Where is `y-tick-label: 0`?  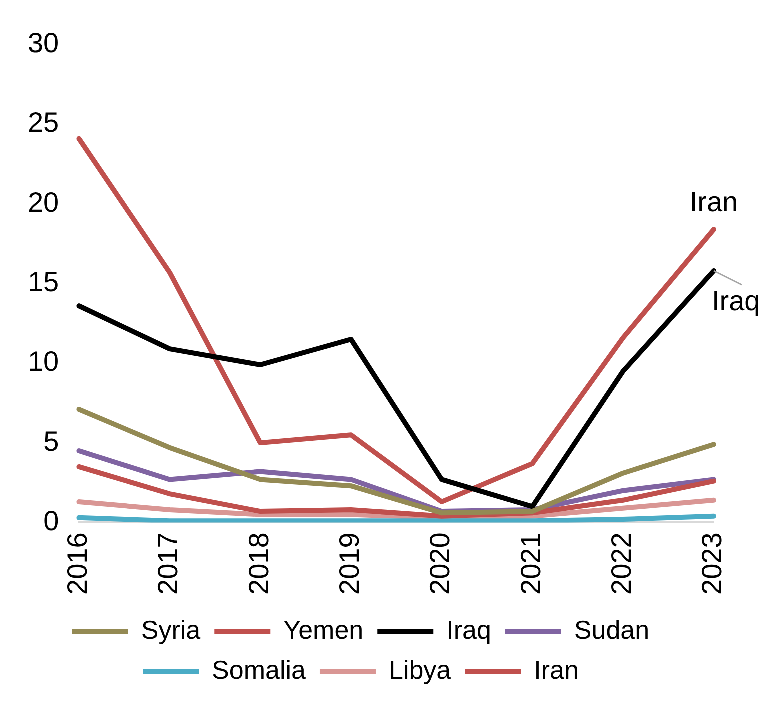 y-tick-label: 0 is located at coordinates (52, 520).